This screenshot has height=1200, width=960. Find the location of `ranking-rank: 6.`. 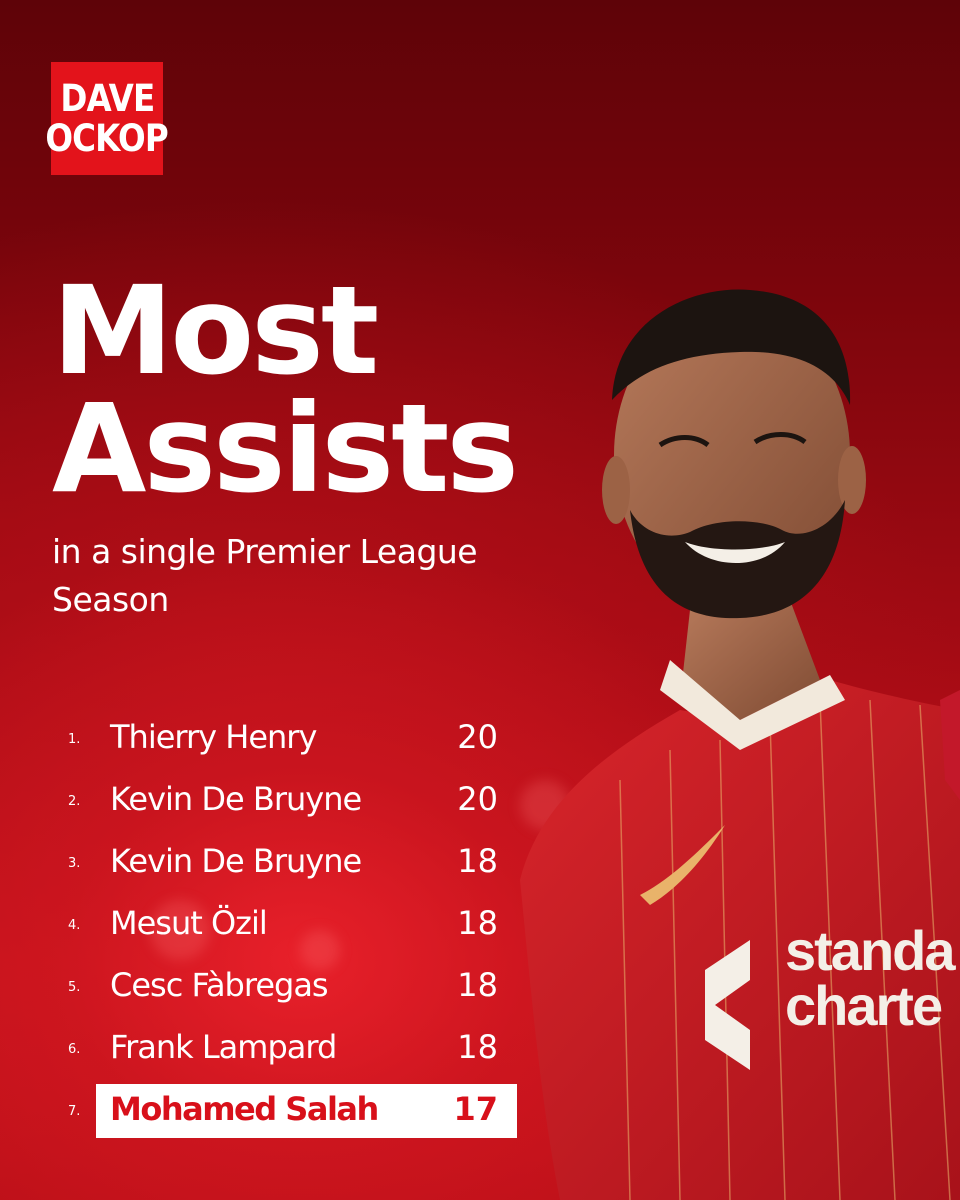

ranking-rank: 6. is located at coordinates (74, 1049).